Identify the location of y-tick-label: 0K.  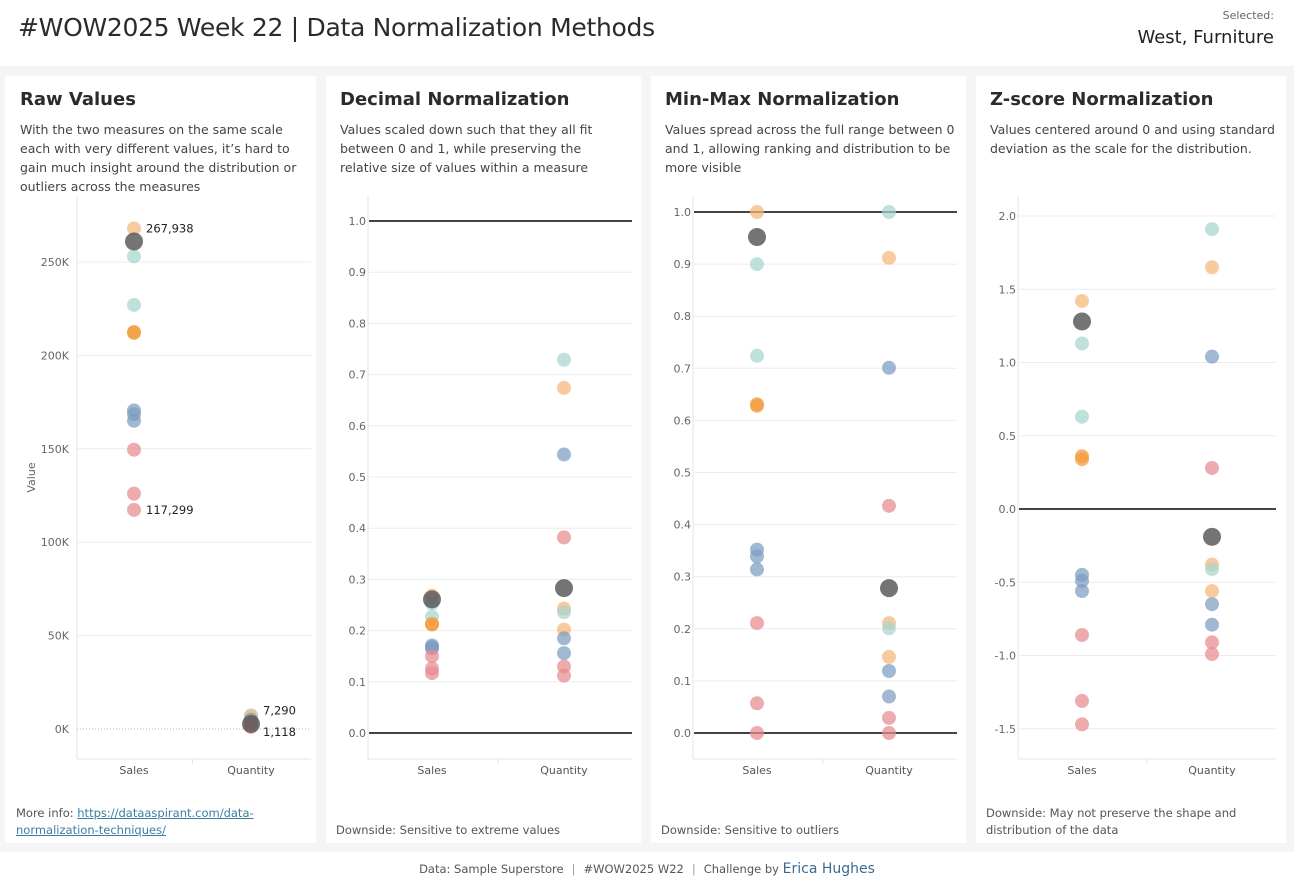
(62, 729).